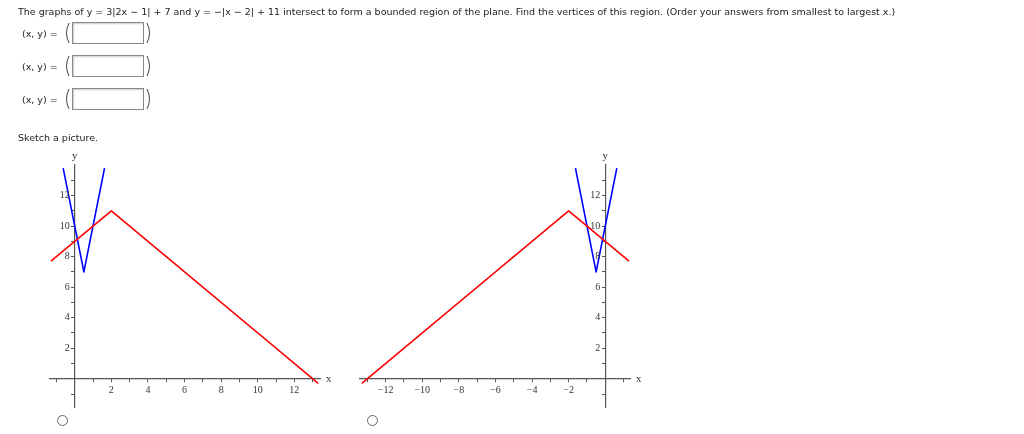  Describe the element at coordinates (532, 390) in the screenshot. I see `x-tick-label: −4` at that location.